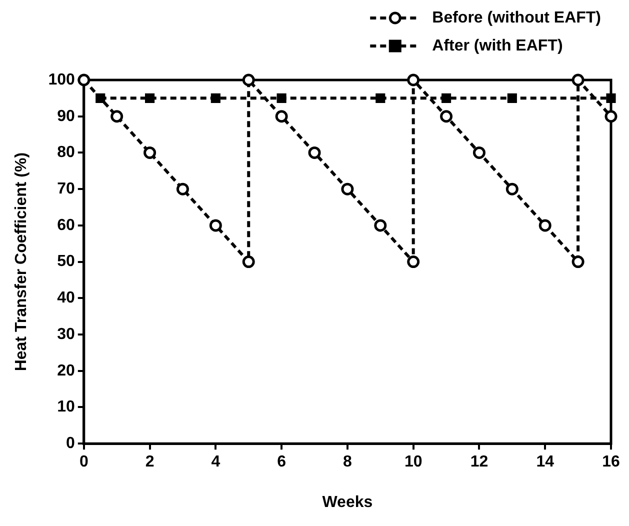  I want to click on y-tick-label: 0, so click(70, 443).